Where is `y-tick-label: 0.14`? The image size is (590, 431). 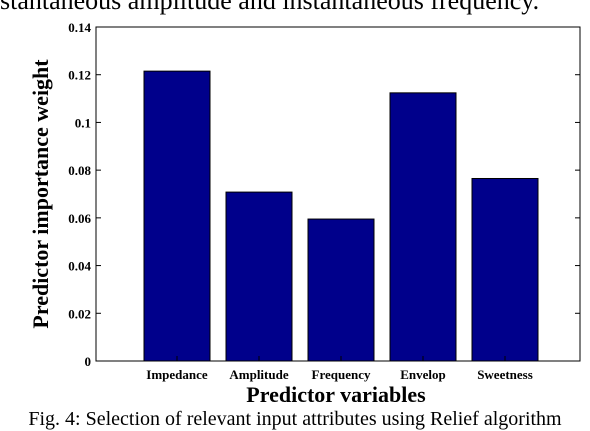
y-tick-label: 0.14 is located at coordinates (79, 27).